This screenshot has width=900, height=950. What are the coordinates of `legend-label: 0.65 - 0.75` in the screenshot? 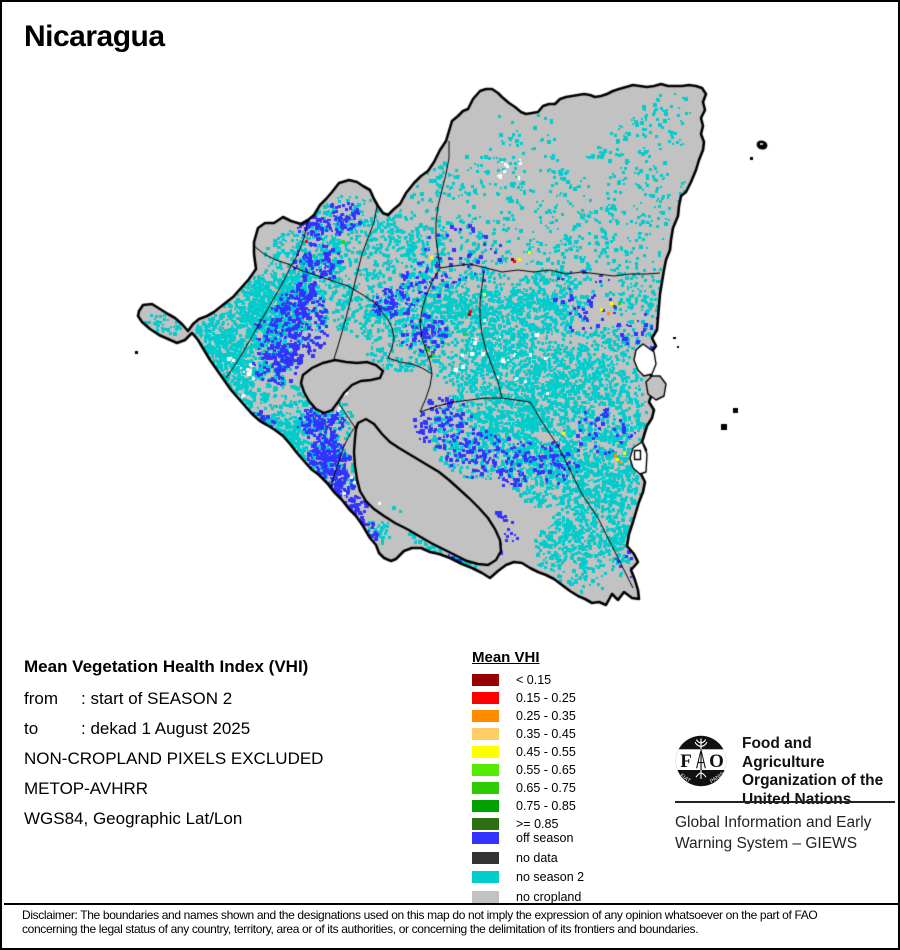 It's located at (546, 788).